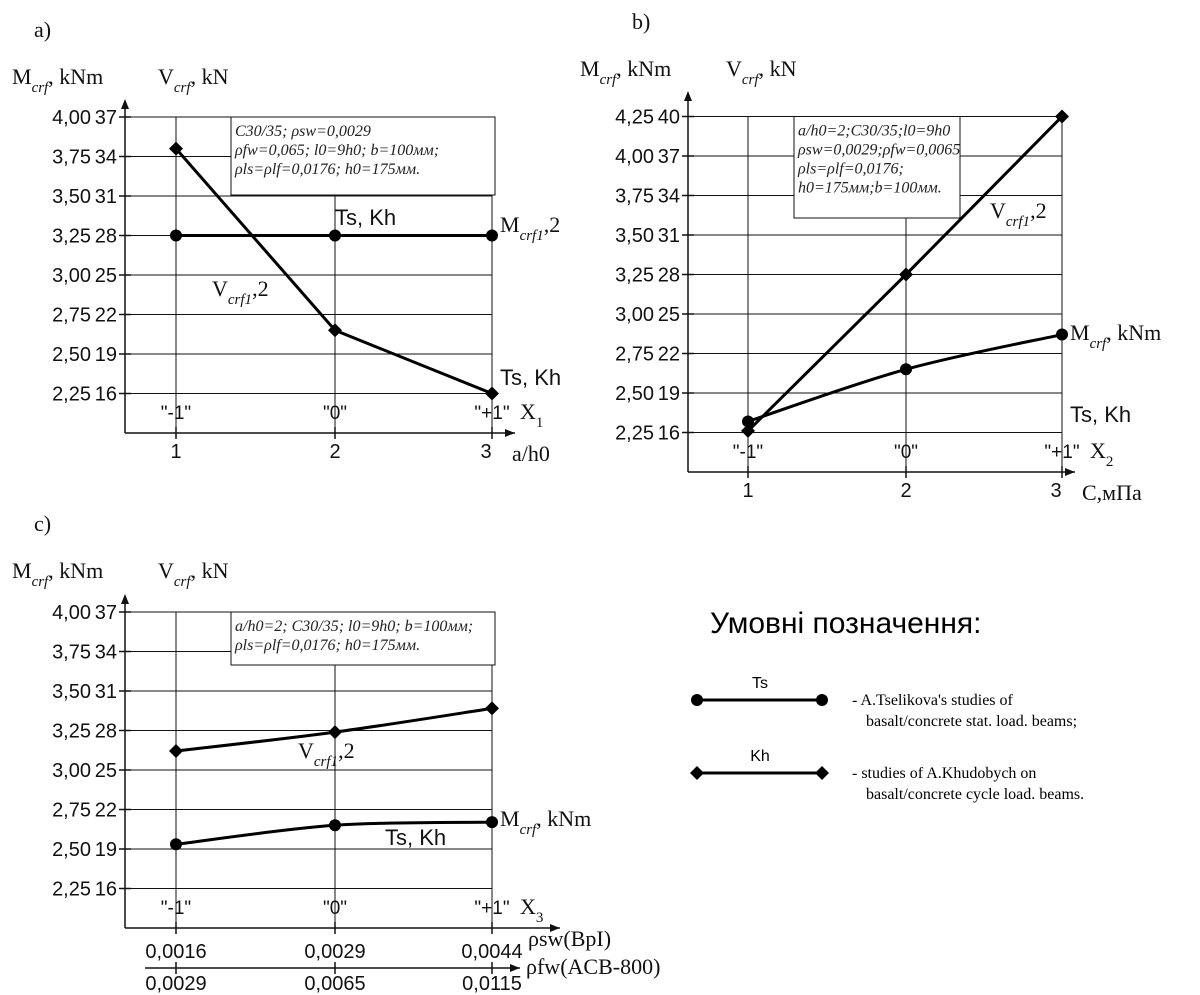 The image size is (1200, 995). I want to click on rho-sw-tick-label: 0,0029, so click(334, 952).